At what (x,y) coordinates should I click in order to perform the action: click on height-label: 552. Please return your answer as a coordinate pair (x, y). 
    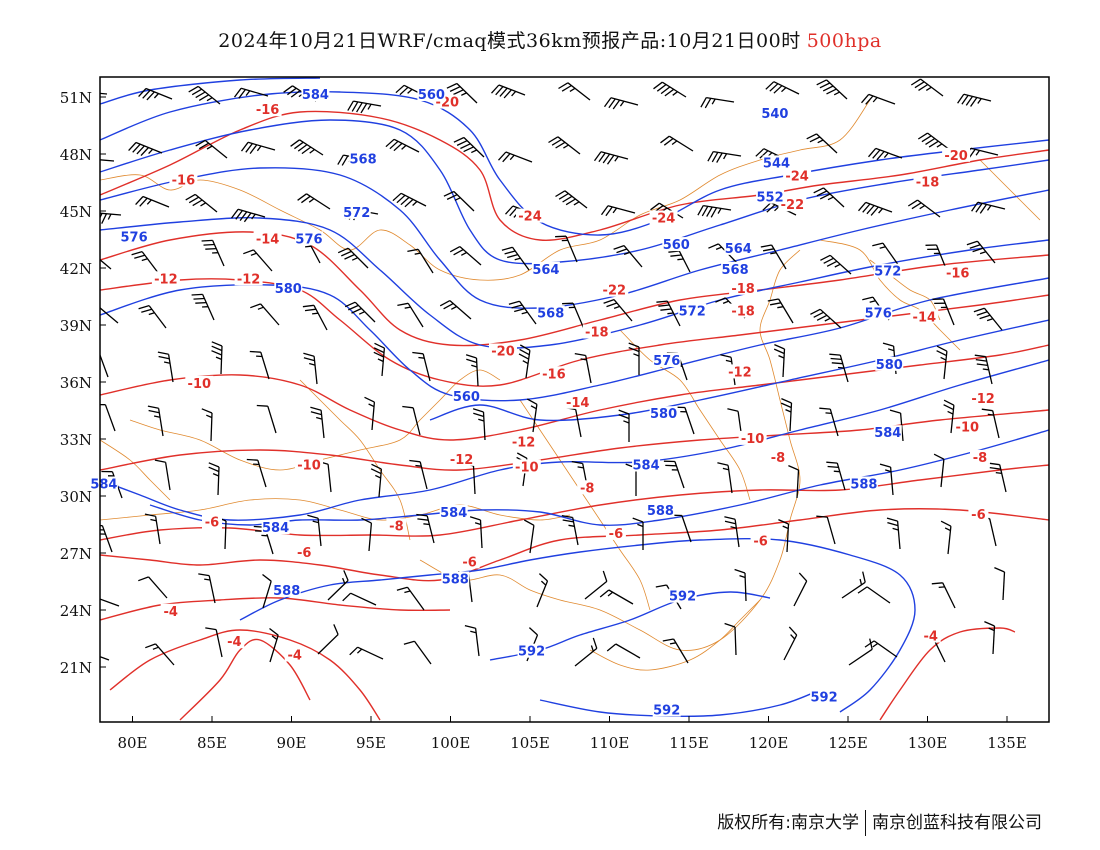
    Looking at the image, I should click on (770, 198).